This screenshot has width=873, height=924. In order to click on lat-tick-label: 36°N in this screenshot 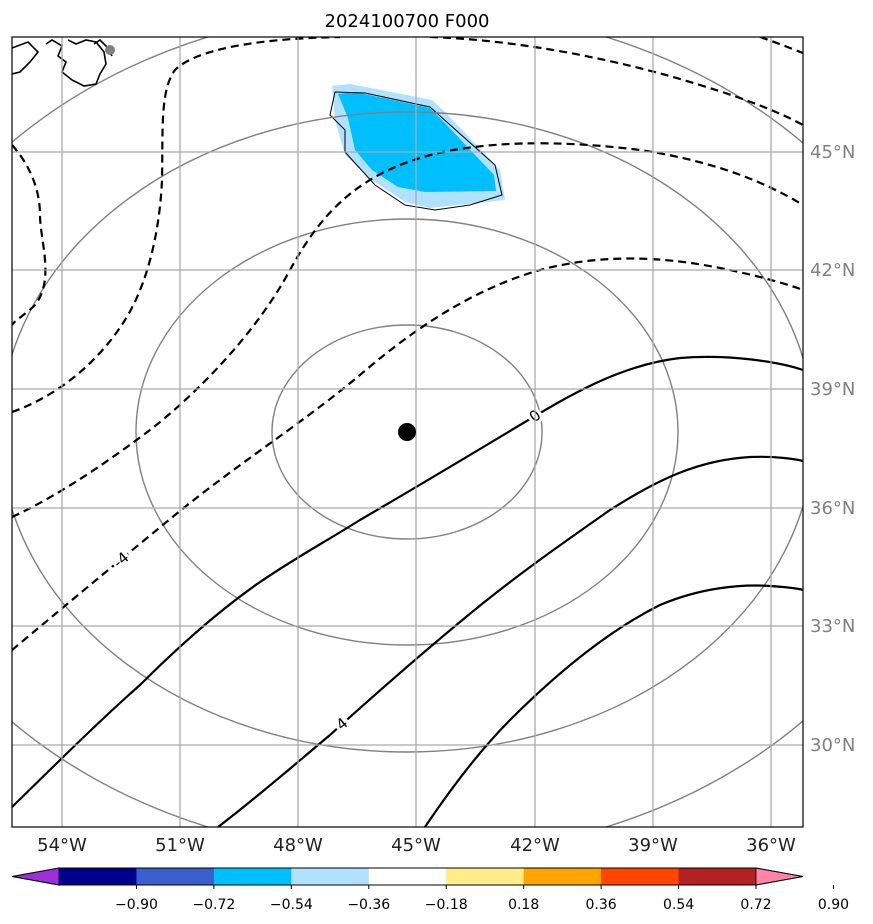, I will do `click(832, 508)`.